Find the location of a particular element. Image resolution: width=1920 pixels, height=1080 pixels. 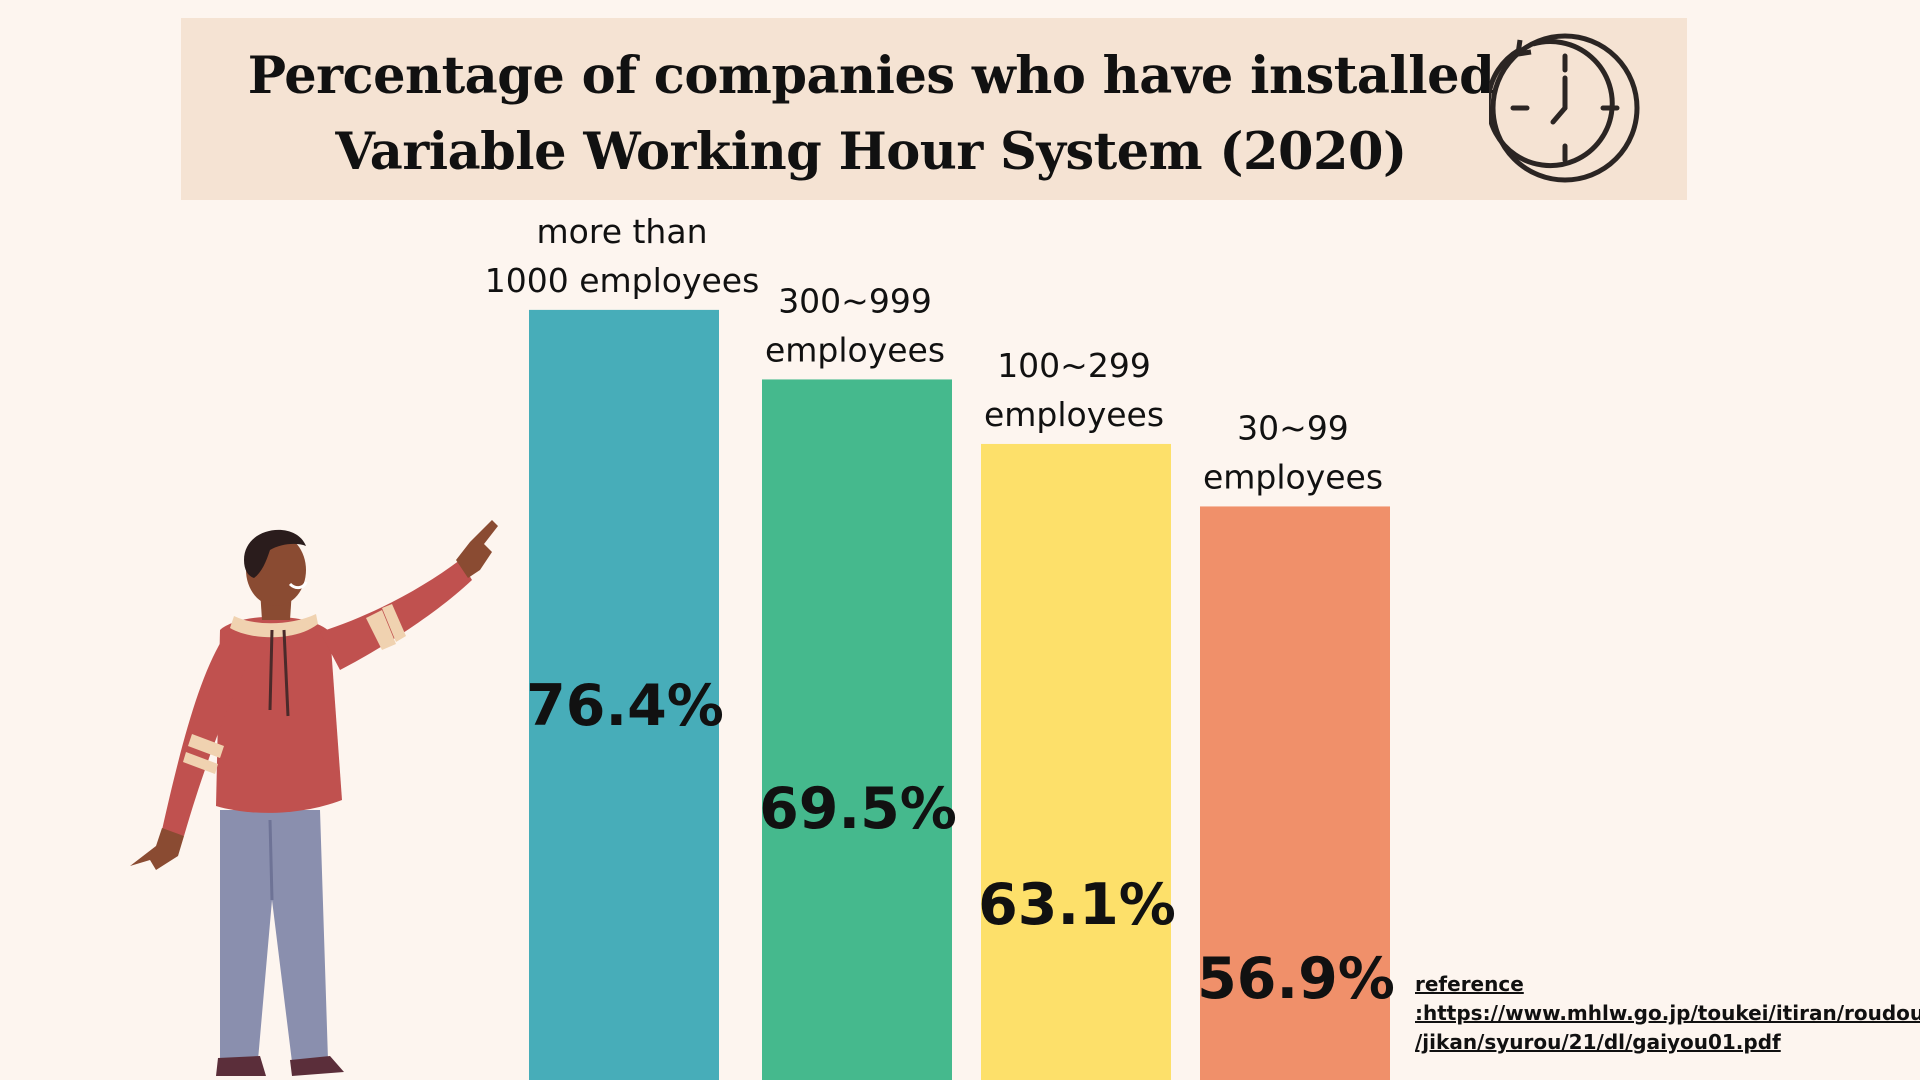

pointing-person-illustration is located at coordinates (314, 798).